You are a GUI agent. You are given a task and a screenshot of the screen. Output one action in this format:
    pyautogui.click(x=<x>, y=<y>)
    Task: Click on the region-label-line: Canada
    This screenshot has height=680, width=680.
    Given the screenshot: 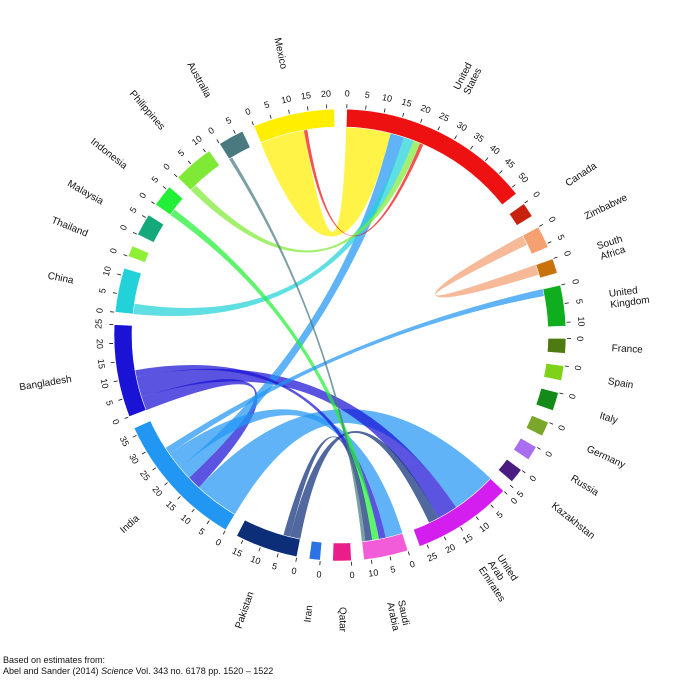 What is the action you would take?
    pyautogui.click(x=581, y=174)
    